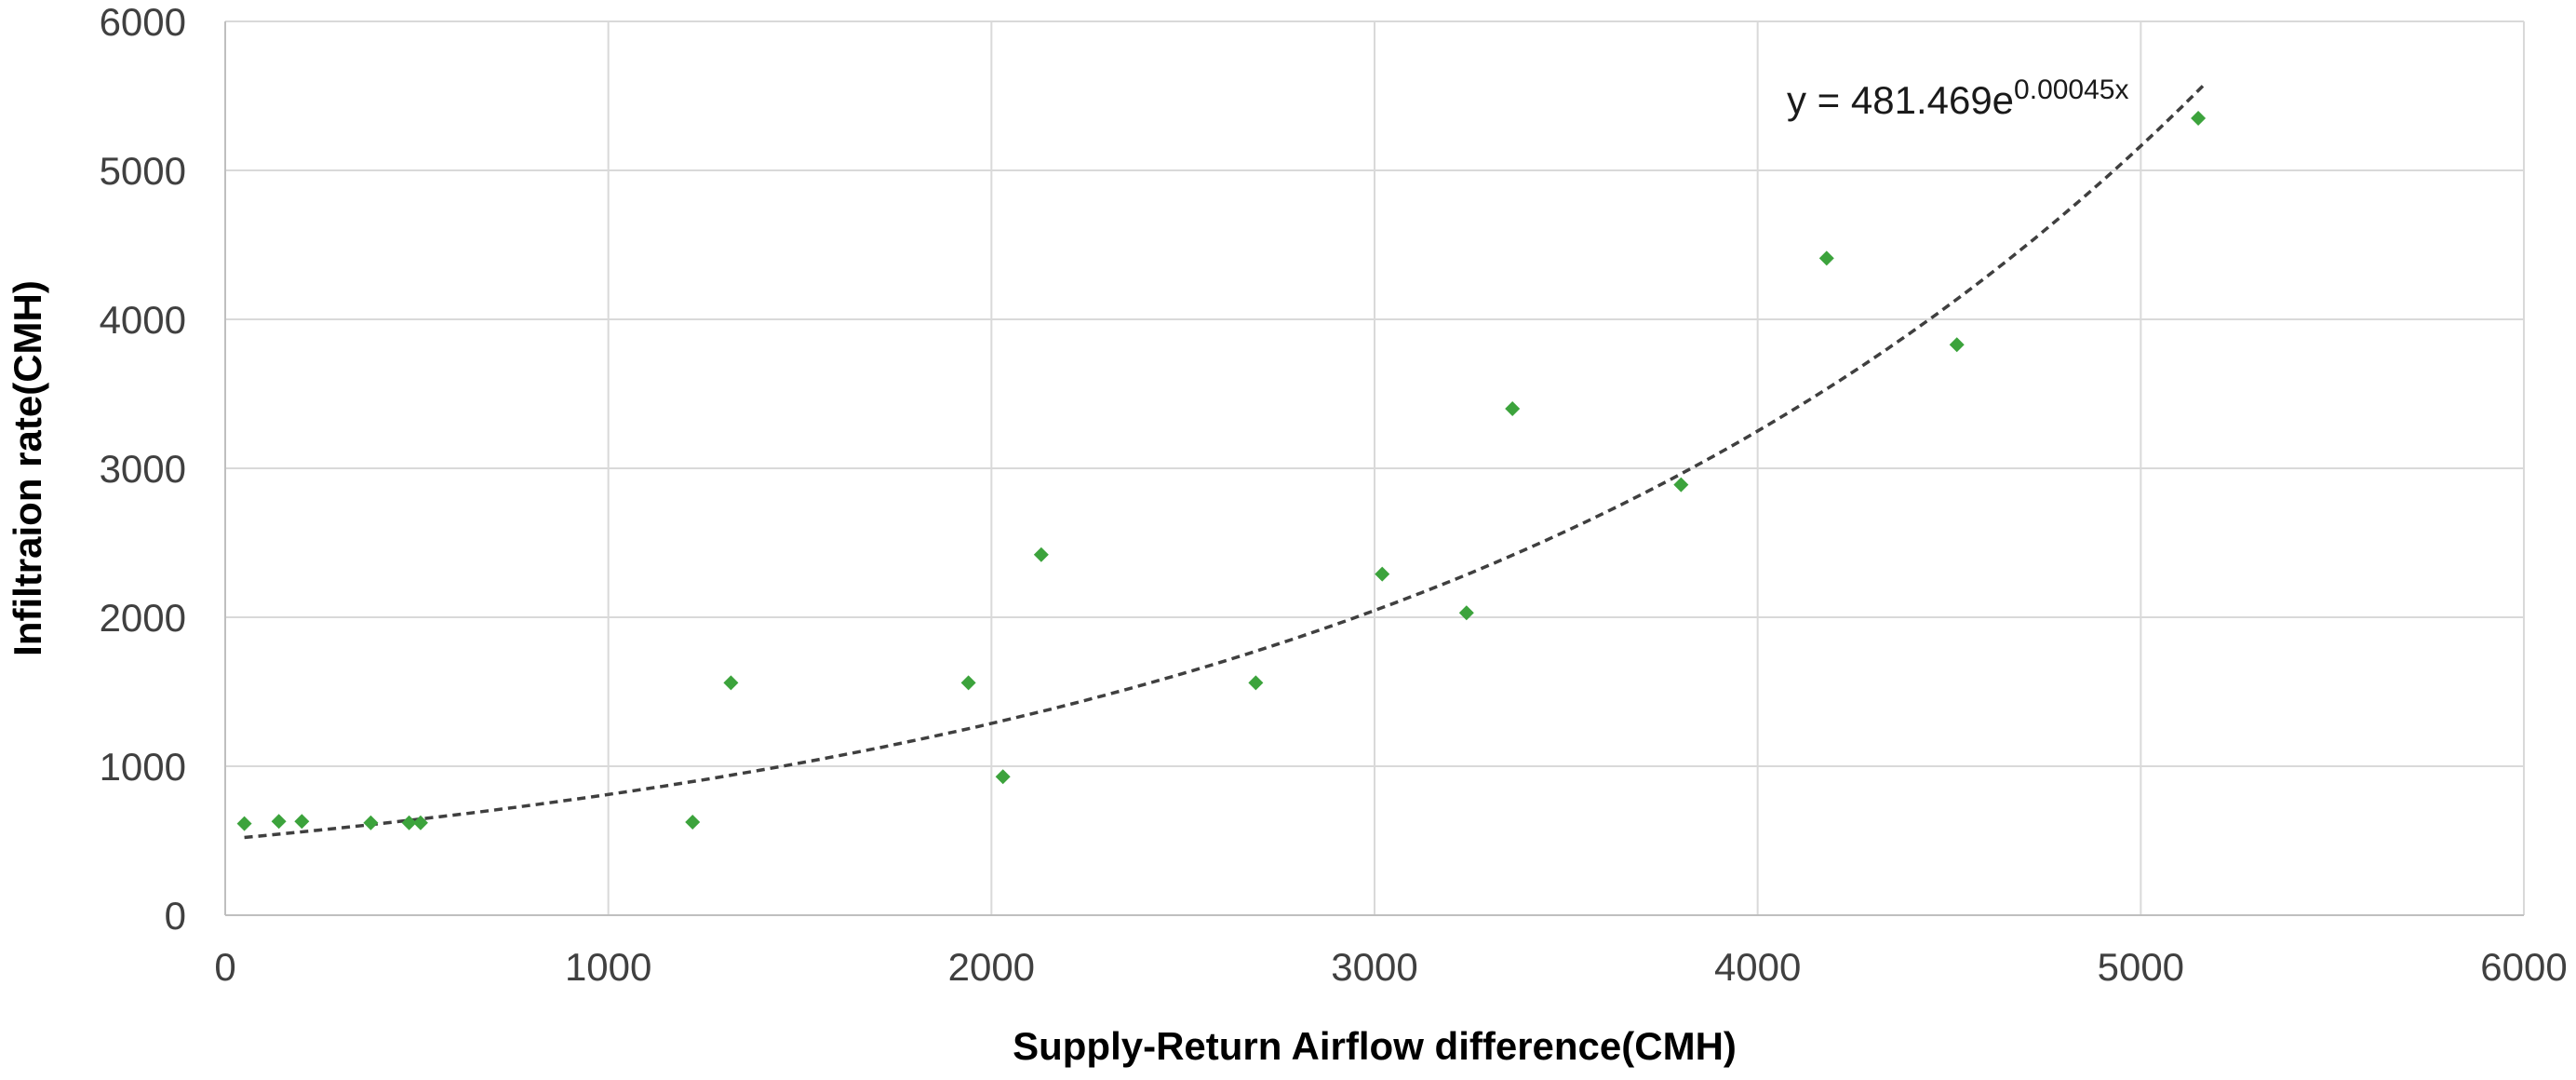 This screenshot has height=1080, width=2576. What do you see at coordinates (143, 22) in the screenshot?
I see `y-tick-label: 6000` at bounding box center [143, 22].